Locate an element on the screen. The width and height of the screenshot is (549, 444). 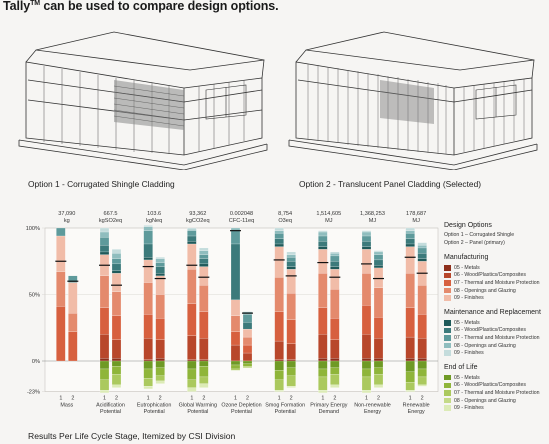
category-total: 667.5 is located at coordinates (111, 214).